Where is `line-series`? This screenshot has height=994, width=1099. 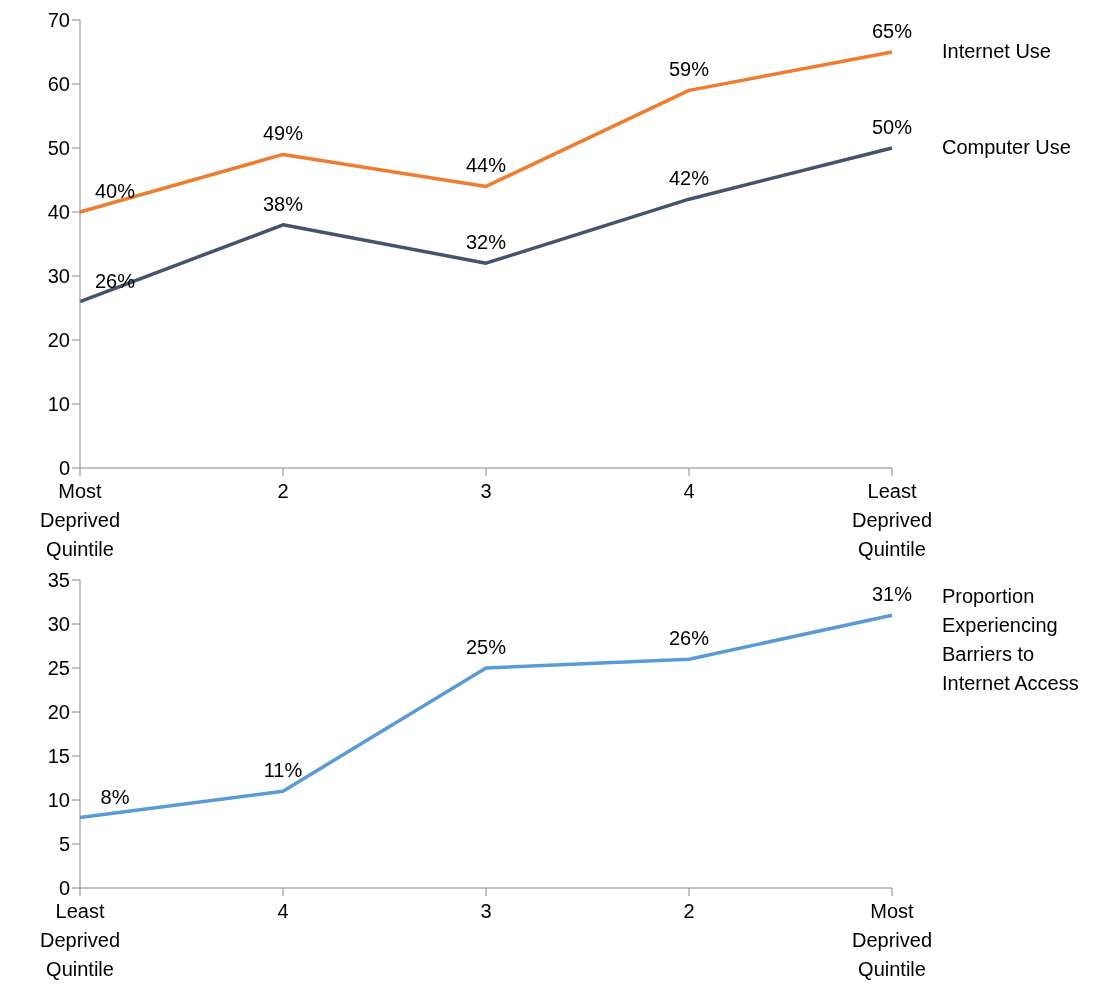
line-series is located at coordinates (486, 225).